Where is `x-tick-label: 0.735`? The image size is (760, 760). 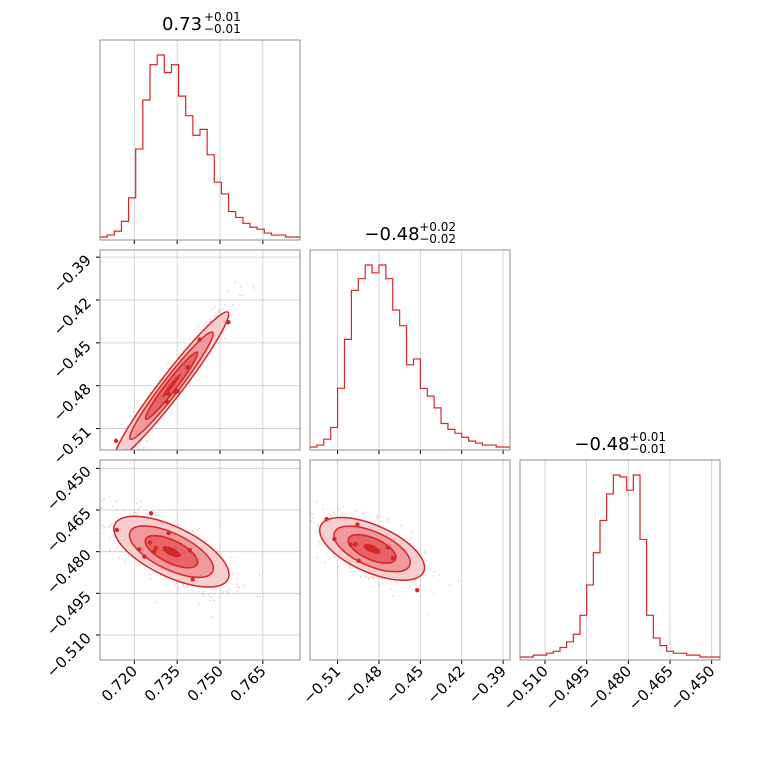 x-tick-label: 0.735 is located at coordinates (162, 683).